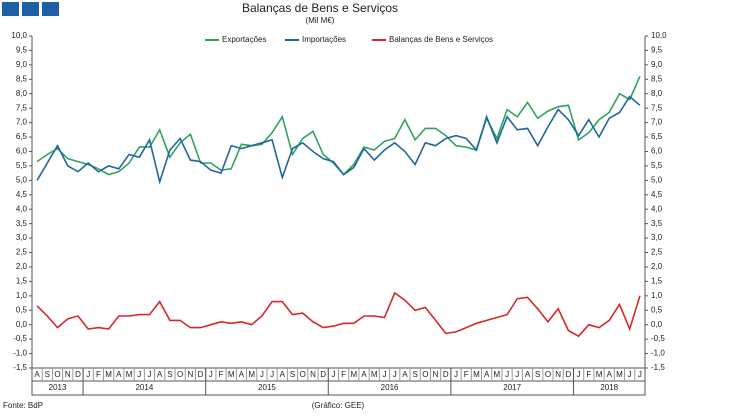 This screenshot has height=416, width=750. What do you see at coordinates (22, 252) in the screenshot?
I see `y-tick-label: 2,5` at bounding box center [22, 252].